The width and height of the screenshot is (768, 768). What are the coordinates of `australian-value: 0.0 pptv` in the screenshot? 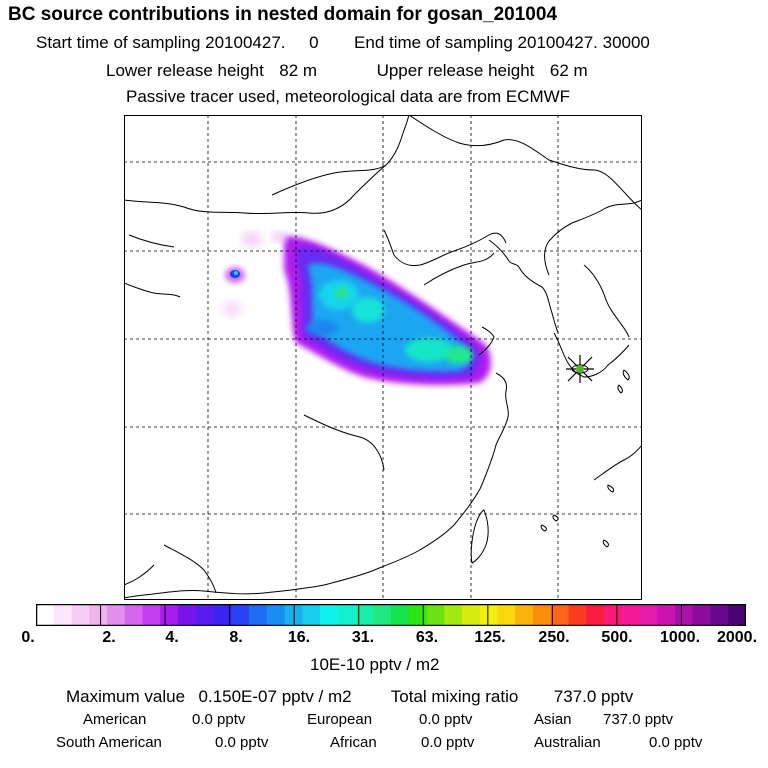 It's located at (676, 742).